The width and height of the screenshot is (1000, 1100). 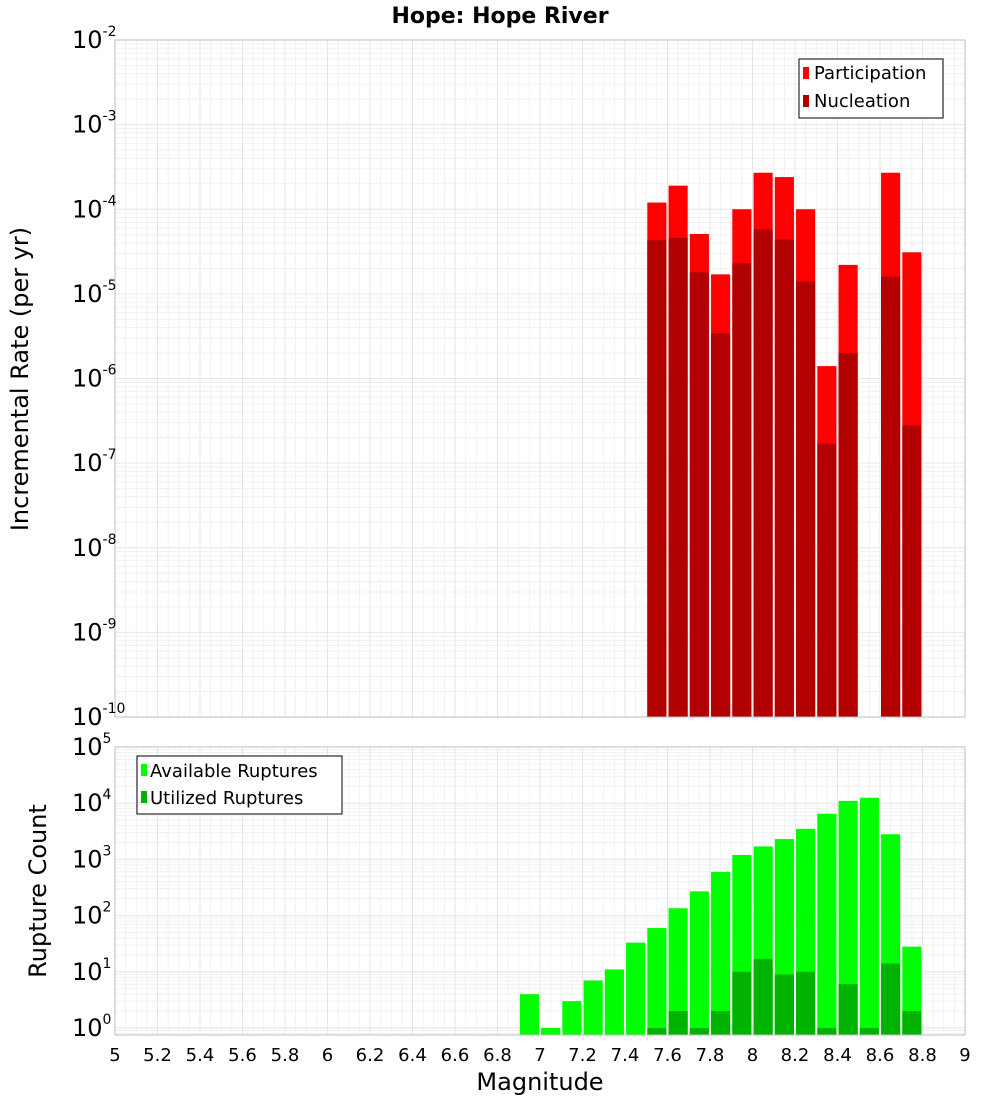 What do you see at coordinates (710, 1055) in the screenshot?
I see `x-tick-label: 7.8` at bounding box center [710, 1055].